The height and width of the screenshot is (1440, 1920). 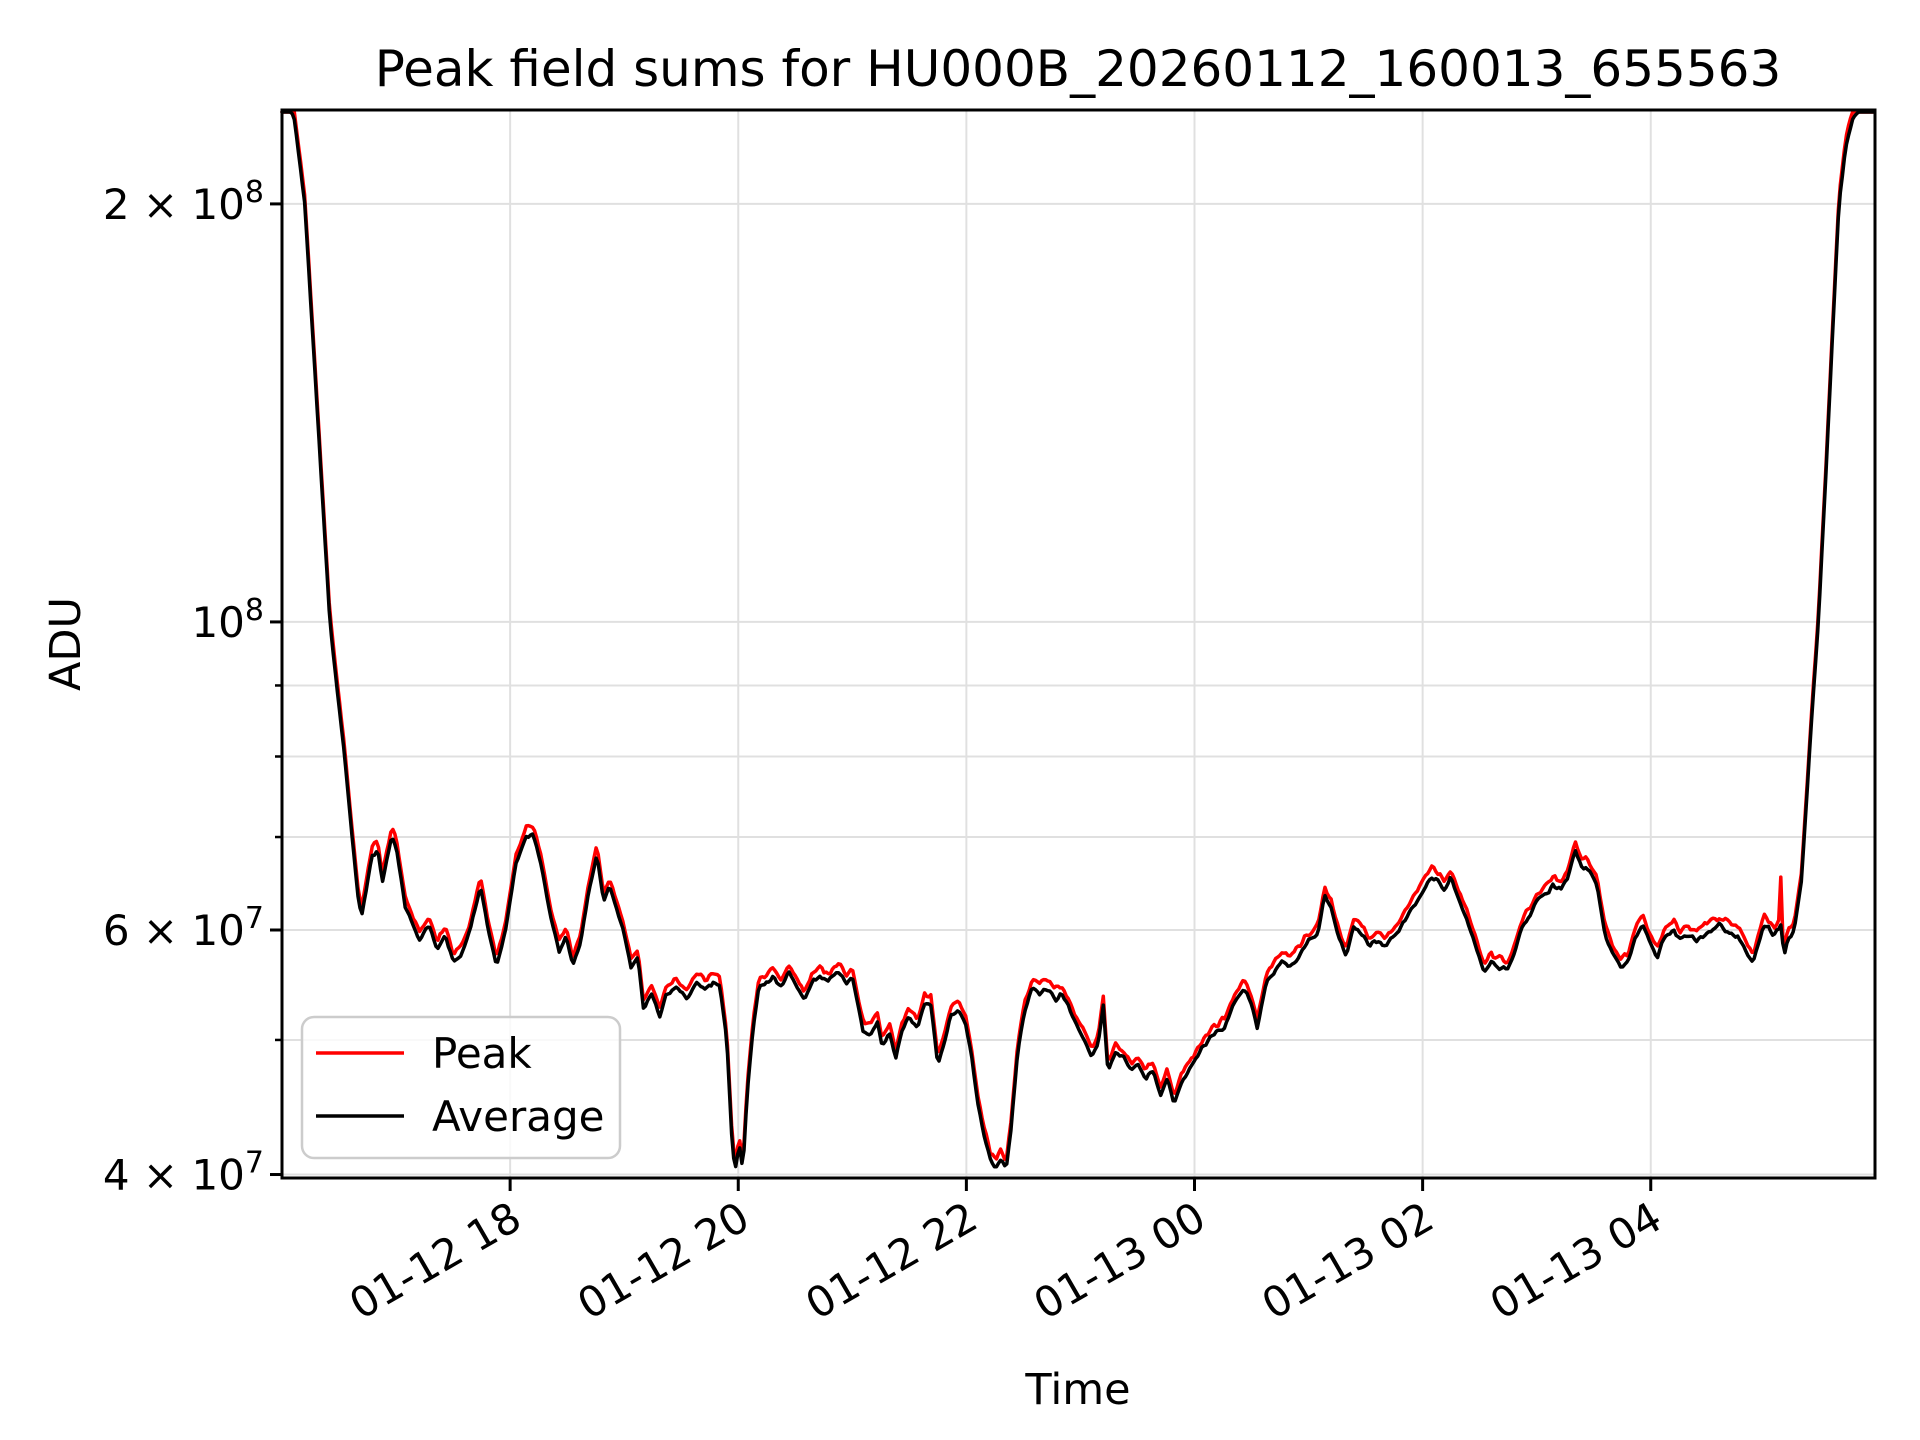 What do you see at coordinates (891, 1260) in the screenshot?
I see `svg-text: 01-12 22` at bounding box center [891, 1260].